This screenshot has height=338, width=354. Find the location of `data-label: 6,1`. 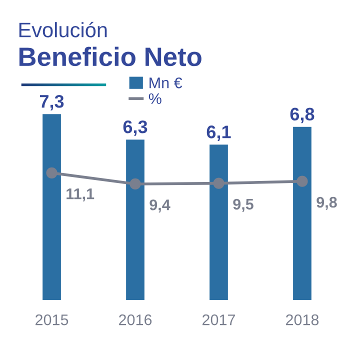

data-label: 6,1 is located at coordinates (218, 133).